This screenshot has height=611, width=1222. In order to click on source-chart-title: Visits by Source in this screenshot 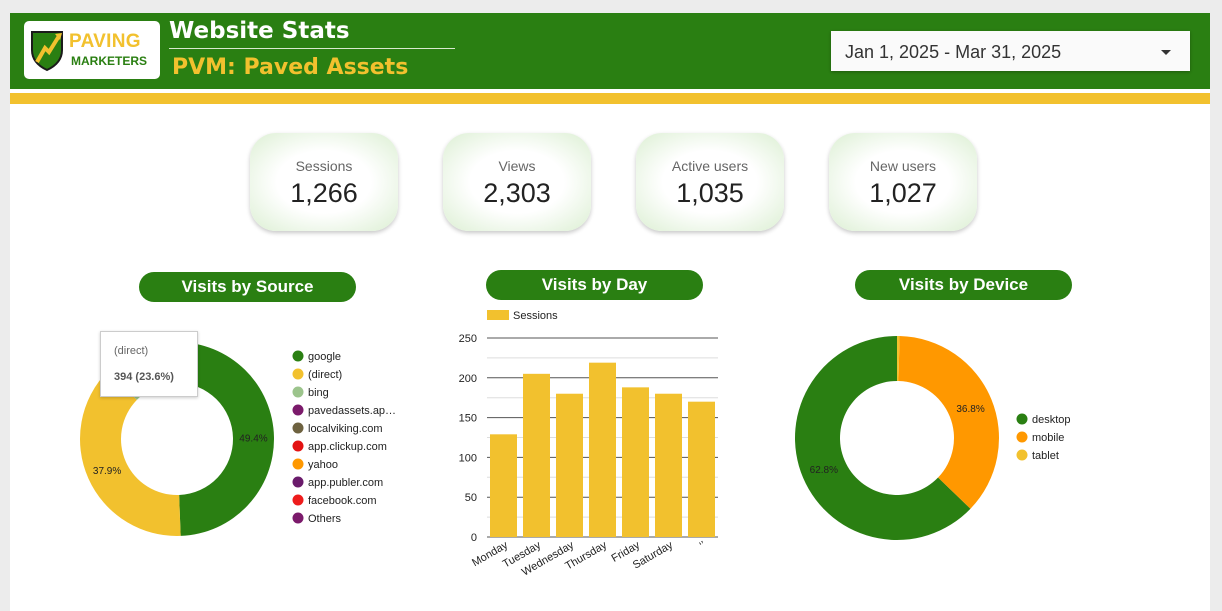, I will do `click(247, 287)`.